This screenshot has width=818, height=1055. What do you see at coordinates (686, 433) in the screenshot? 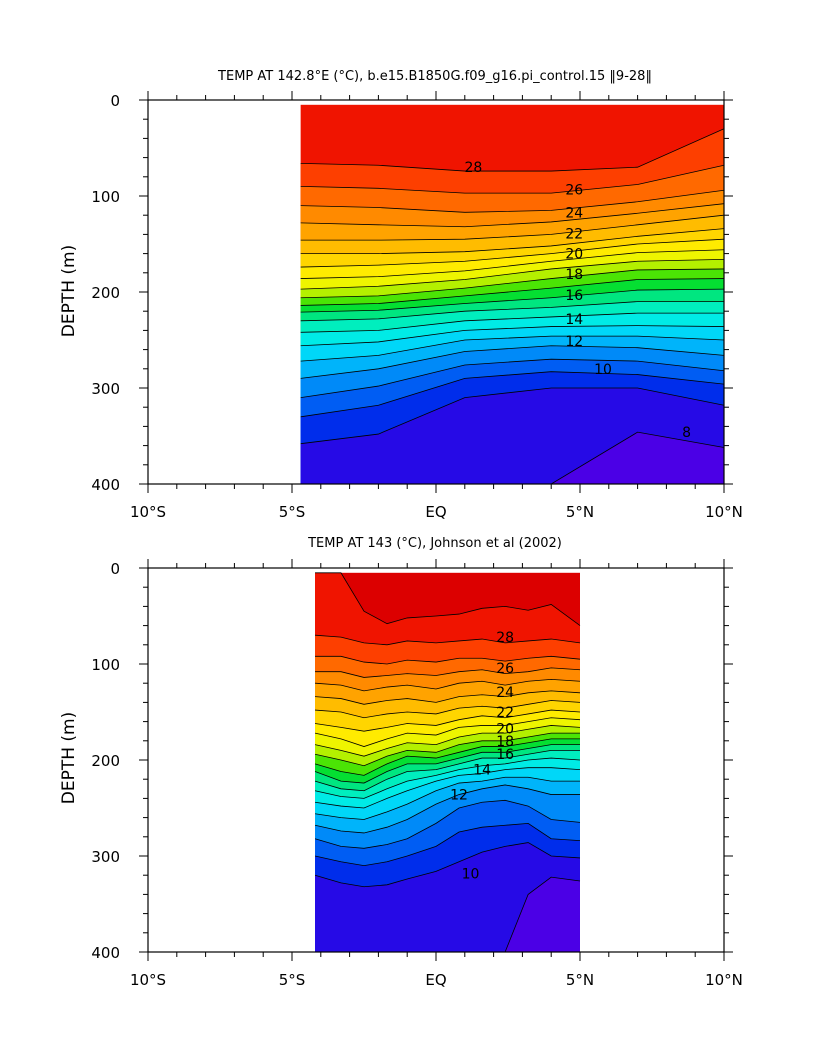
I see `contour-label: 8` at bounding box center [686, 433].